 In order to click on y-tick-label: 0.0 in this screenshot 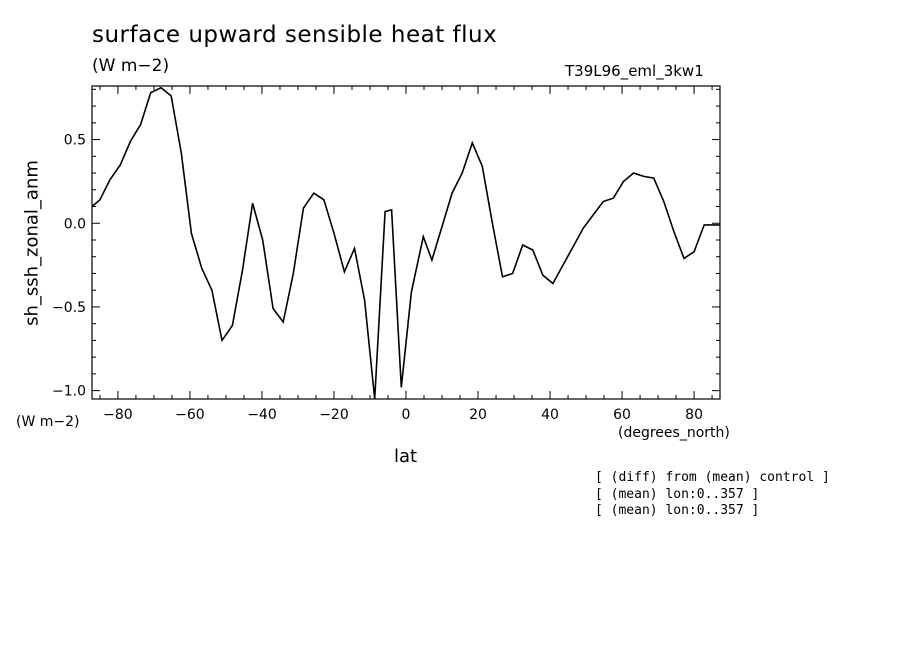, I will do `click(75, 224)`.